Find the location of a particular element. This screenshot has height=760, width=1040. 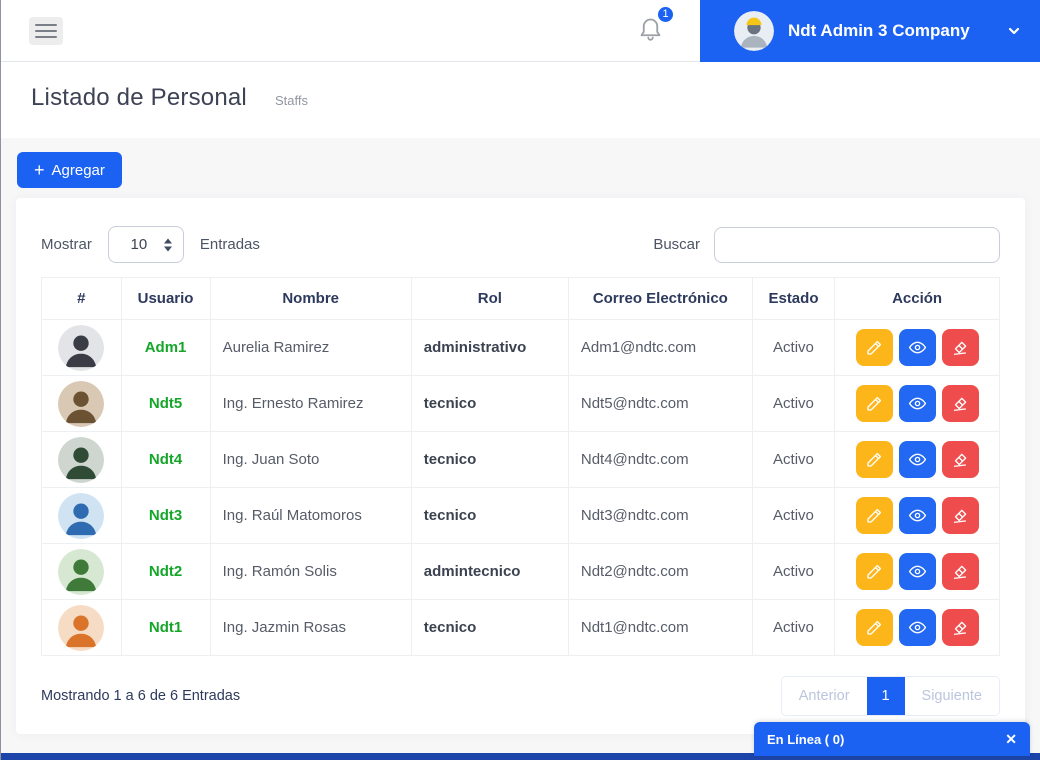

staff-name: Ing. Juan Soto is located at coordinates (310, 459).